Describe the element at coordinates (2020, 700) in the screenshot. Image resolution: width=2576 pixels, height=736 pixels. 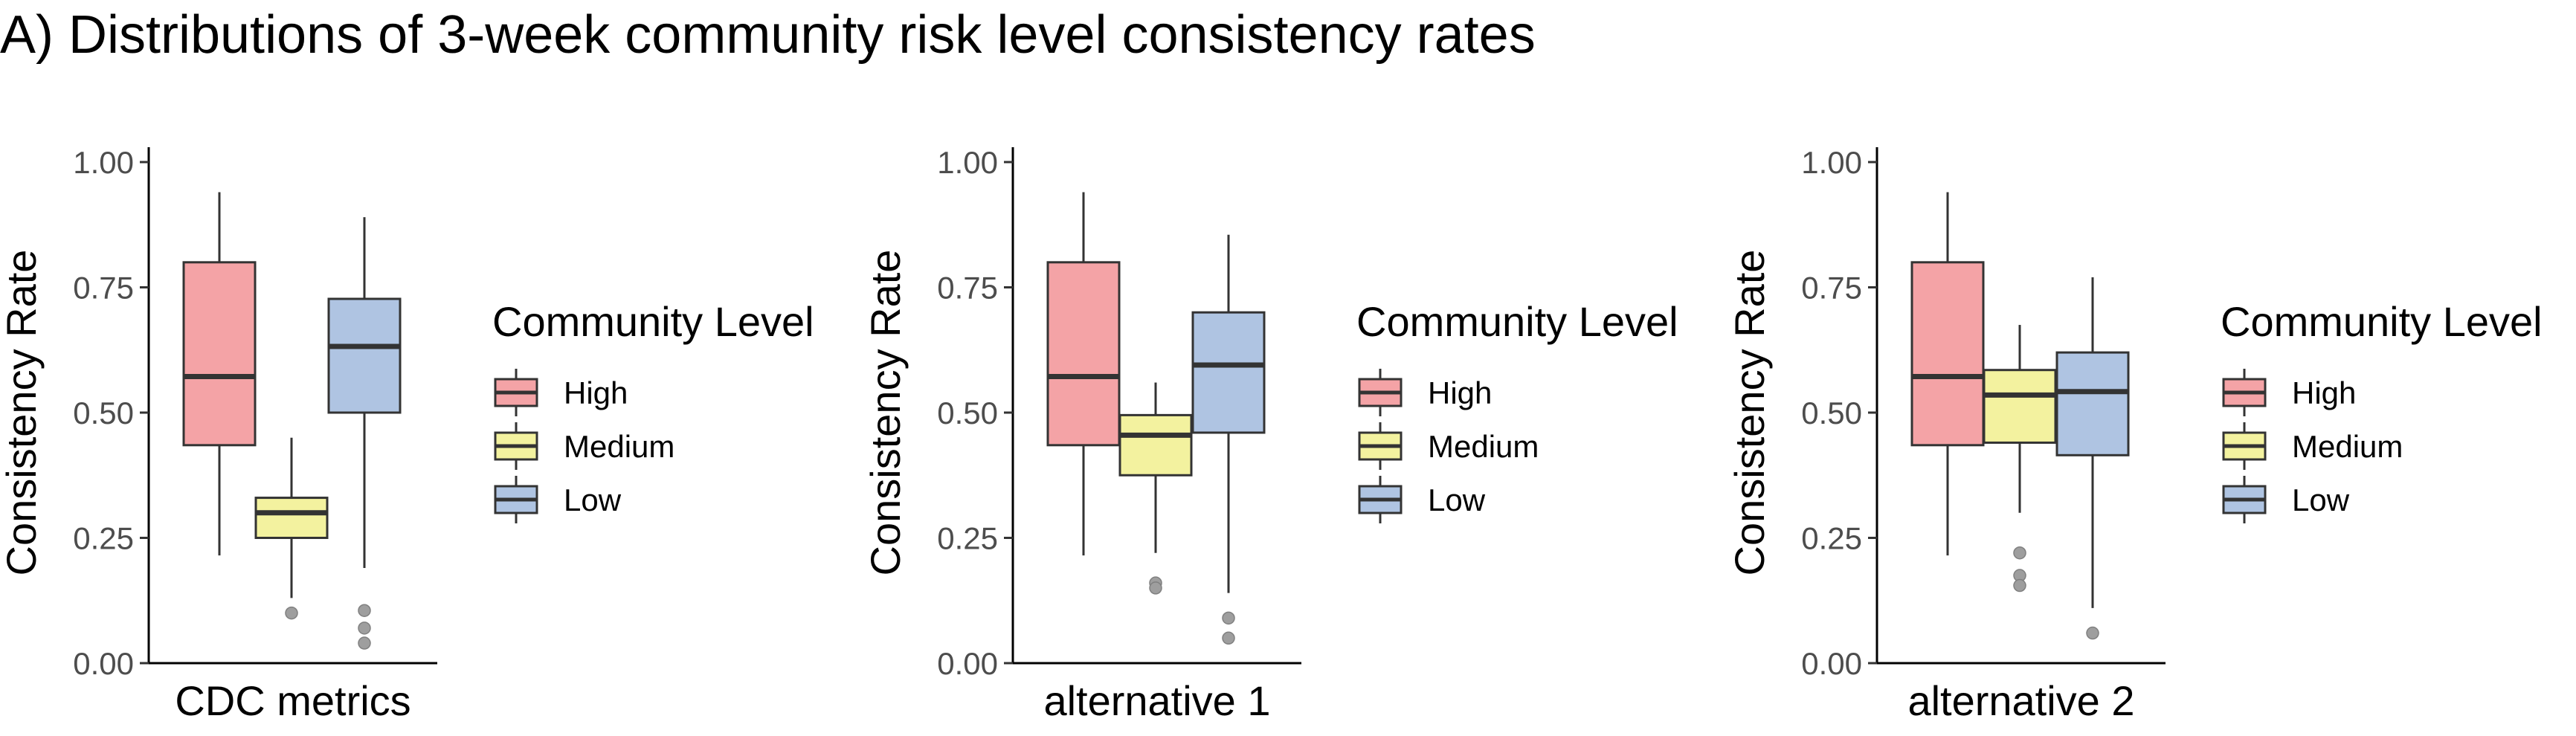
I see `x-axis-label: alternative 2` at that location.